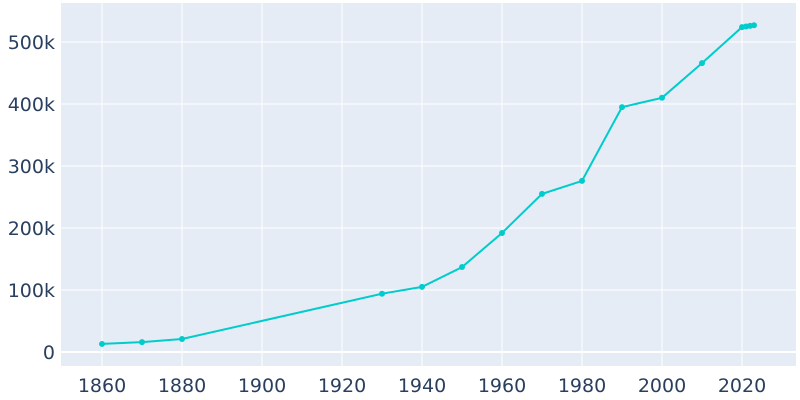  What do you see at coordinates (422, 286) in the screenshot?
I see `data-point-marker: 1940: 105000` at bounding box center [422, 286].